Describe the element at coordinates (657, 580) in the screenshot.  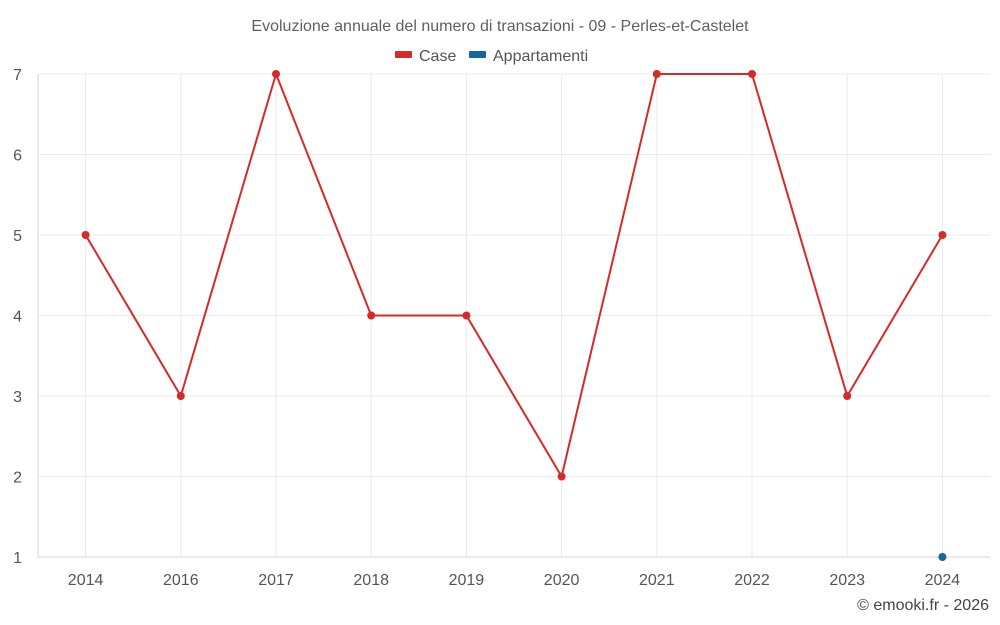
I see `x-tick-label: 2021` at that location.